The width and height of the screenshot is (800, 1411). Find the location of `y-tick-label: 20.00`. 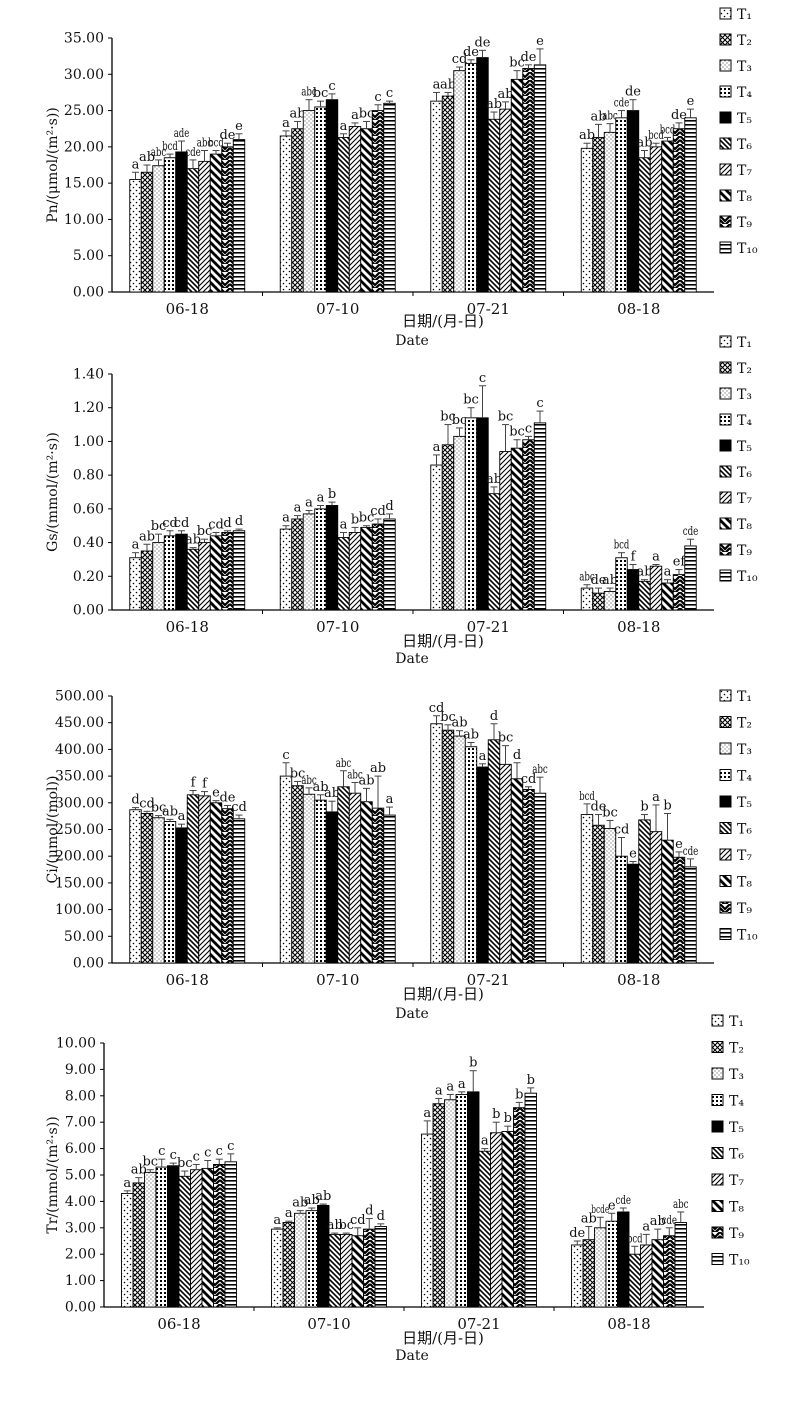

y-tick-label: 20.00 is located at coordinates (84, 147).